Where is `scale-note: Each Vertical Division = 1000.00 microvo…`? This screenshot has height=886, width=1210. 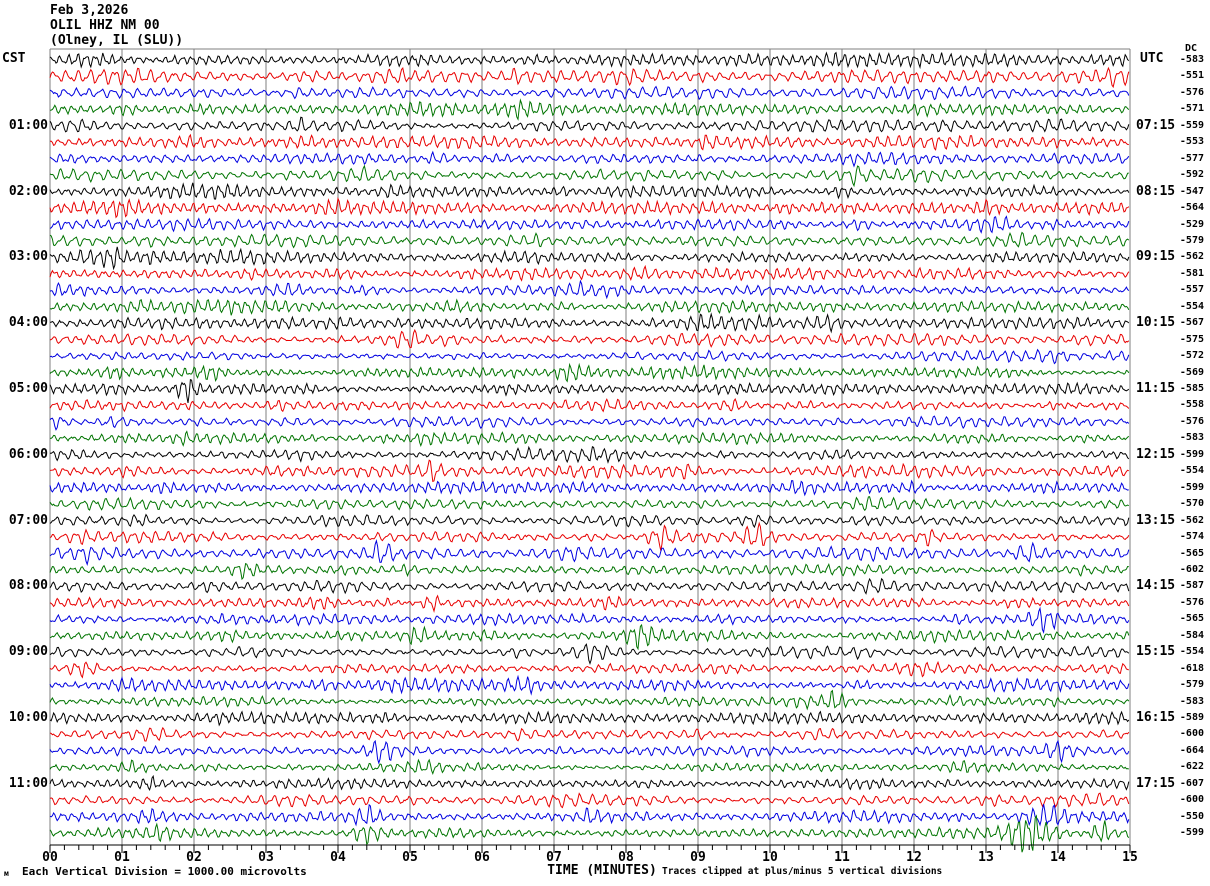
scale-note: Each Vertical Division = 1000.00 microvo… is located at coordinates (164, 871).